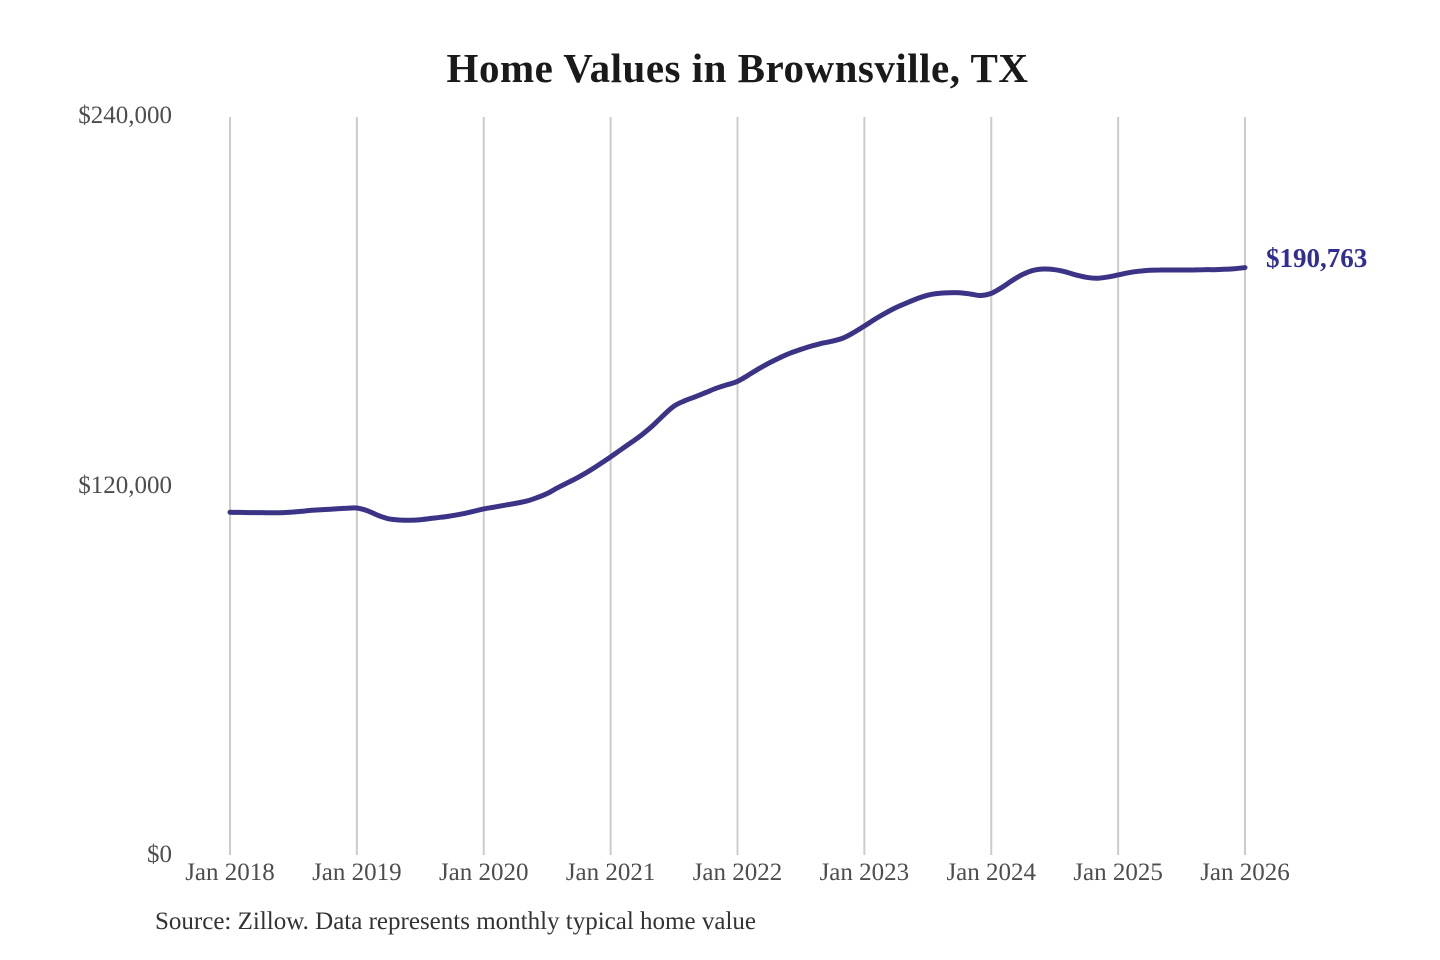  What do you see at coordinates (1245, 872) in the screenshot?
I see `x-axis-tick-label: Jan 2026` at bounding box center [1245, 872].